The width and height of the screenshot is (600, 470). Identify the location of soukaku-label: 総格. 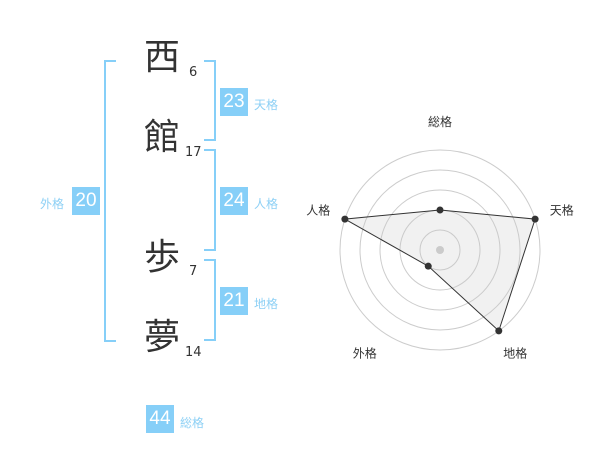
(192, 423).